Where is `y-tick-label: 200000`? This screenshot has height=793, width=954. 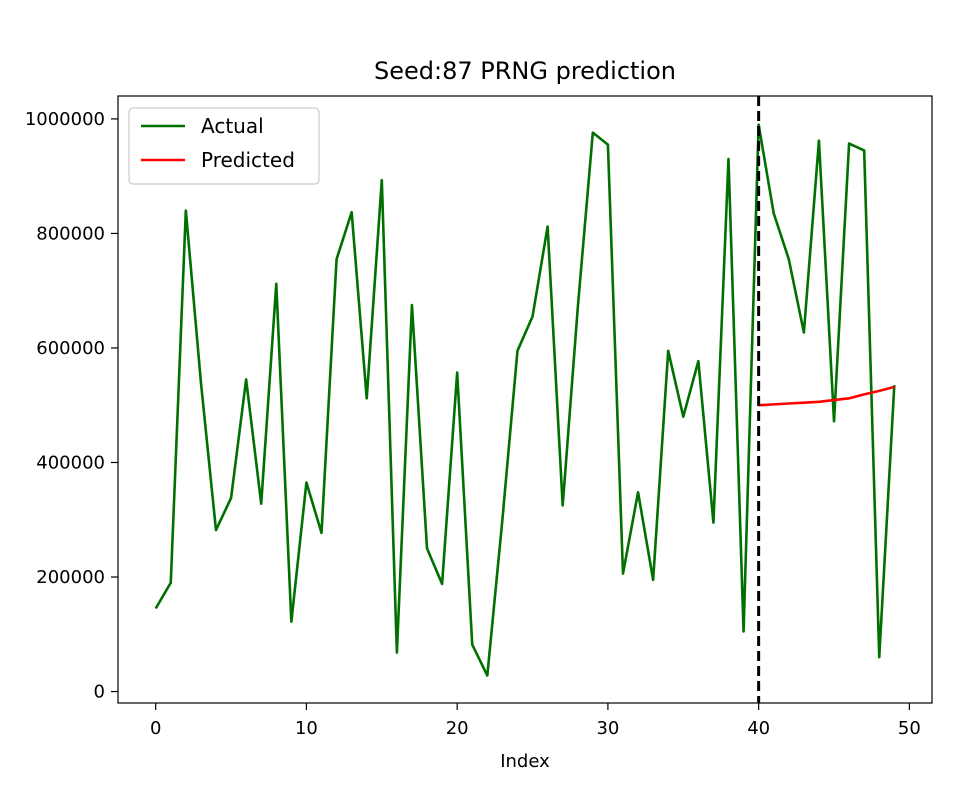
y-tick-label: 200000 is located at coordinates (70, 577).